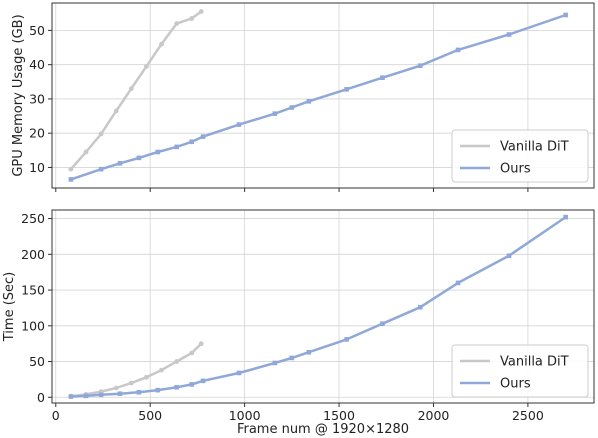 The height and width of the screenshot is (438, 598). Describe the element at coordinates (33, 218) in the screenshot. I see `y-tick-label: 250` at that location.